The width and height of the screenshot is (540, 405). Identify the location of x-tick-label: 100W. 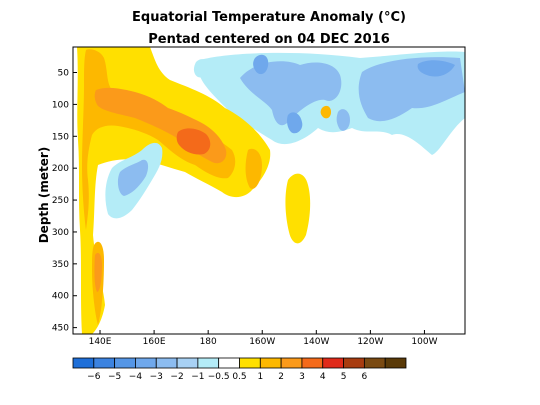
(424, 342).